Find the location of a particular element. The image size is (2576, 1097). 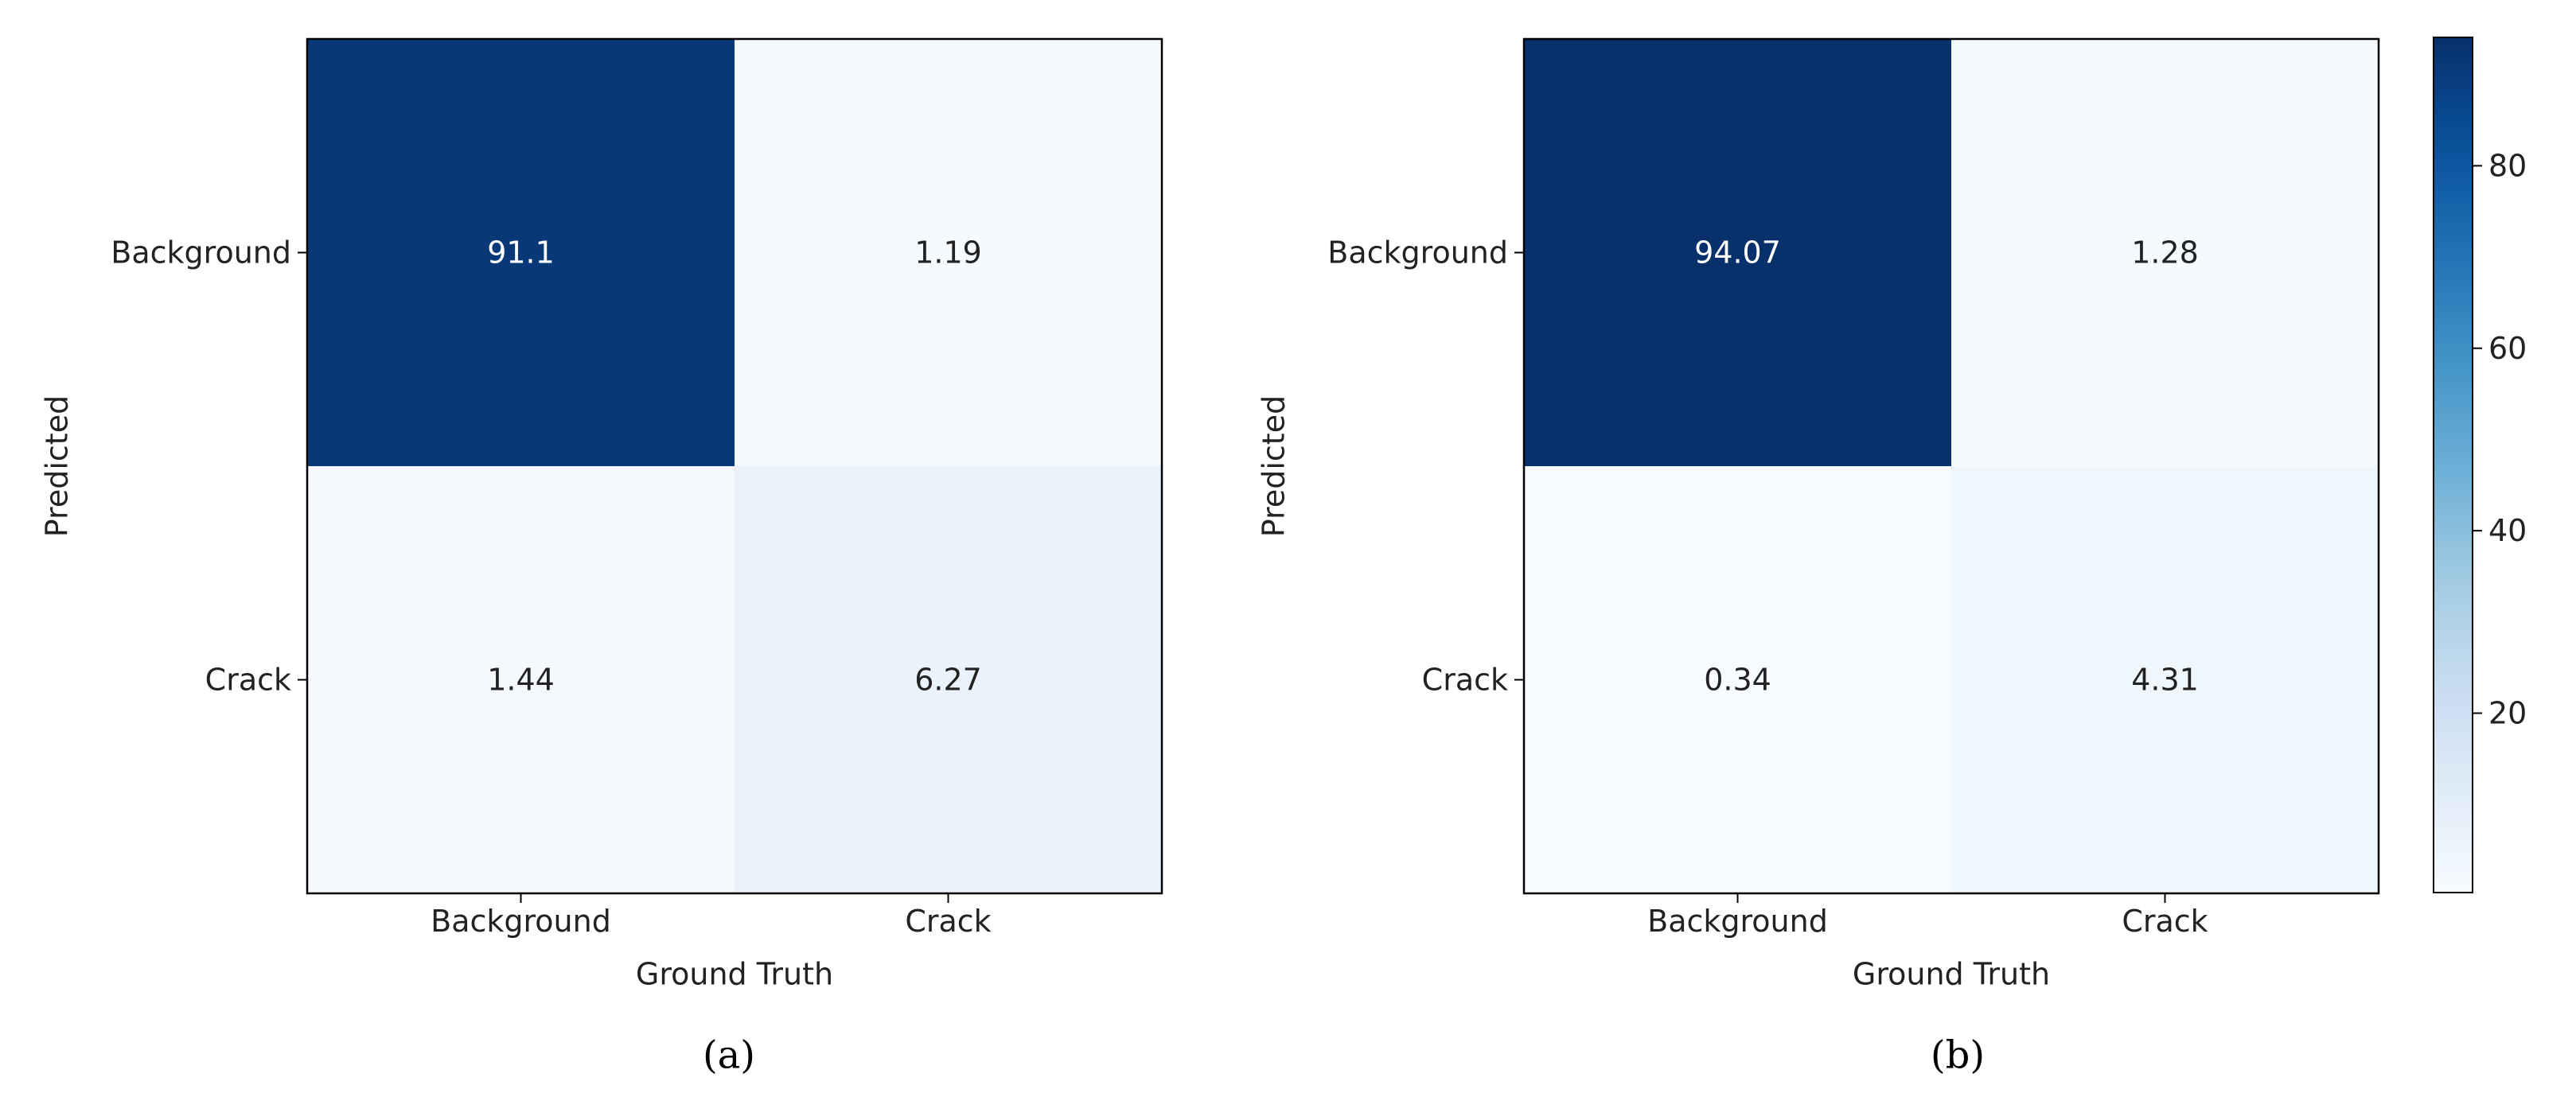

colorbar-tick-label: 40 is located at coordinates (2507, 530).